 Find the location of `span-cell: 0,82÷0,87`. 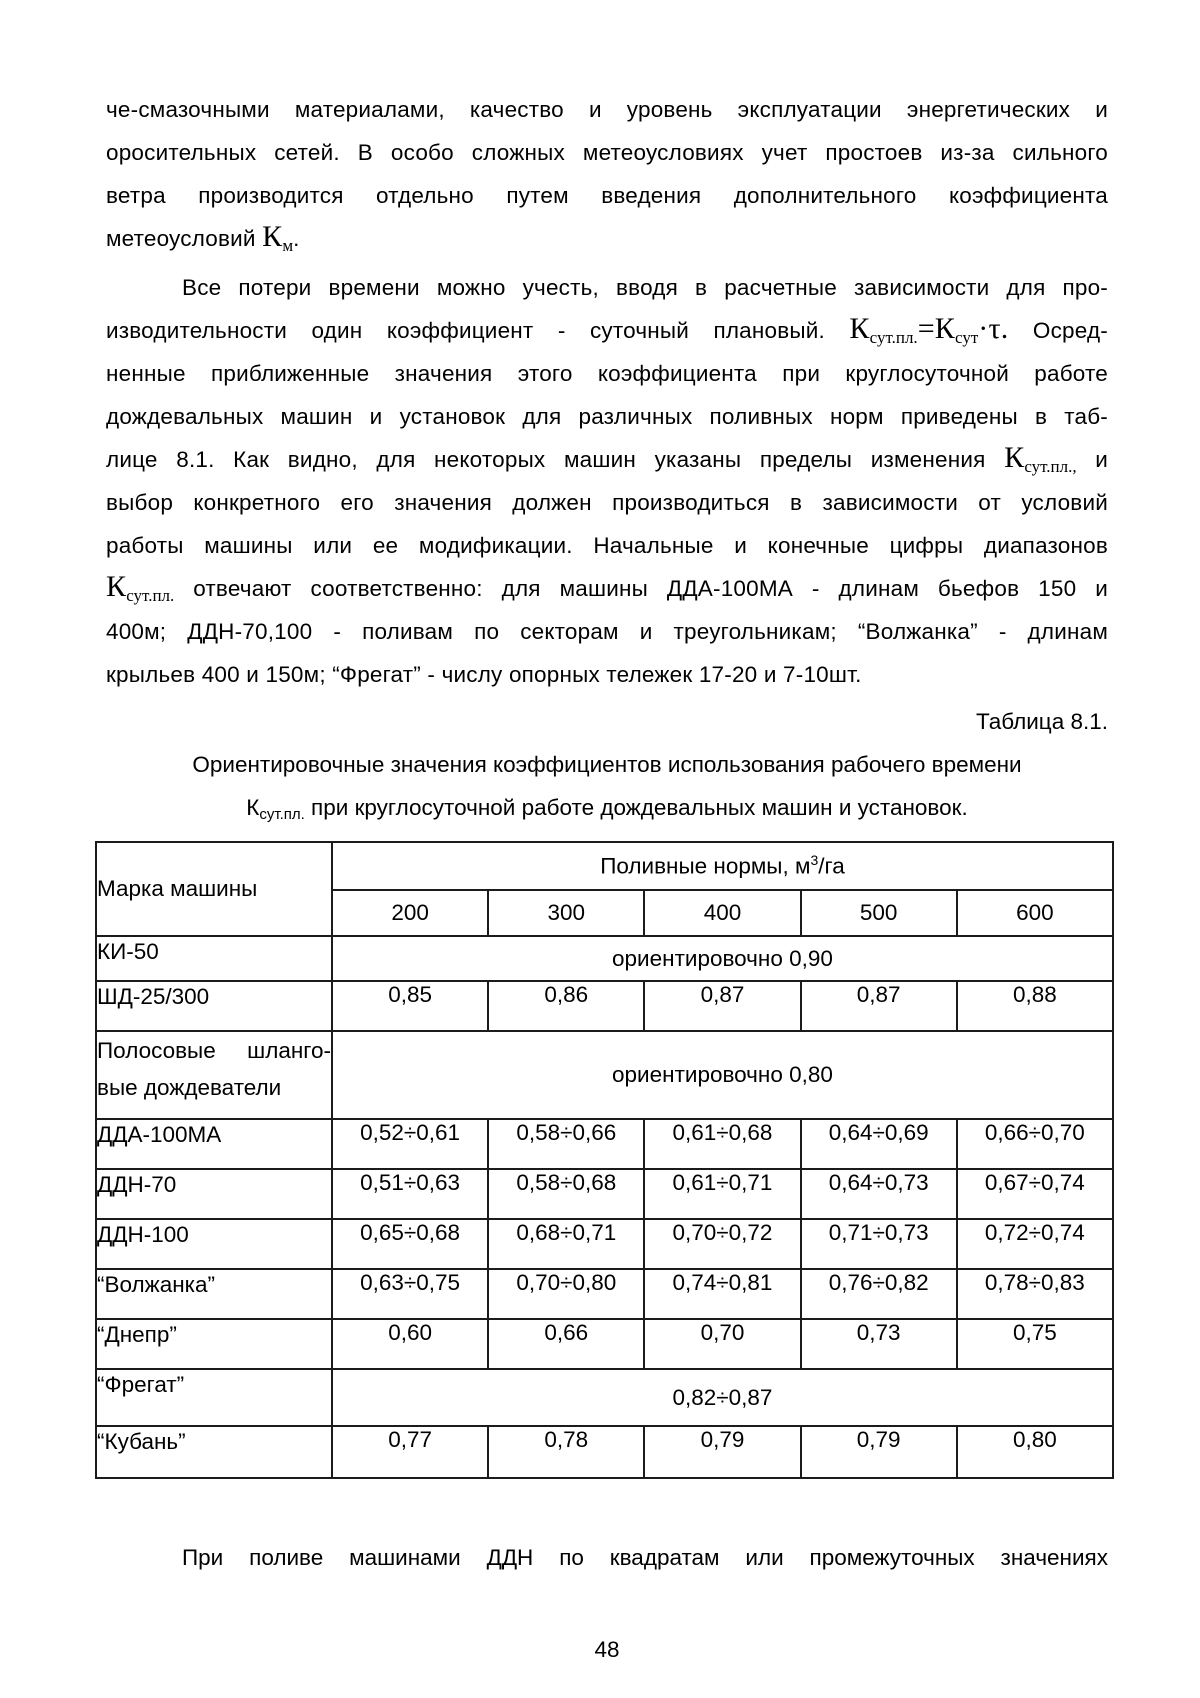

span-cell: 0,82÷0,87 is located at coordinates (722, 1397).